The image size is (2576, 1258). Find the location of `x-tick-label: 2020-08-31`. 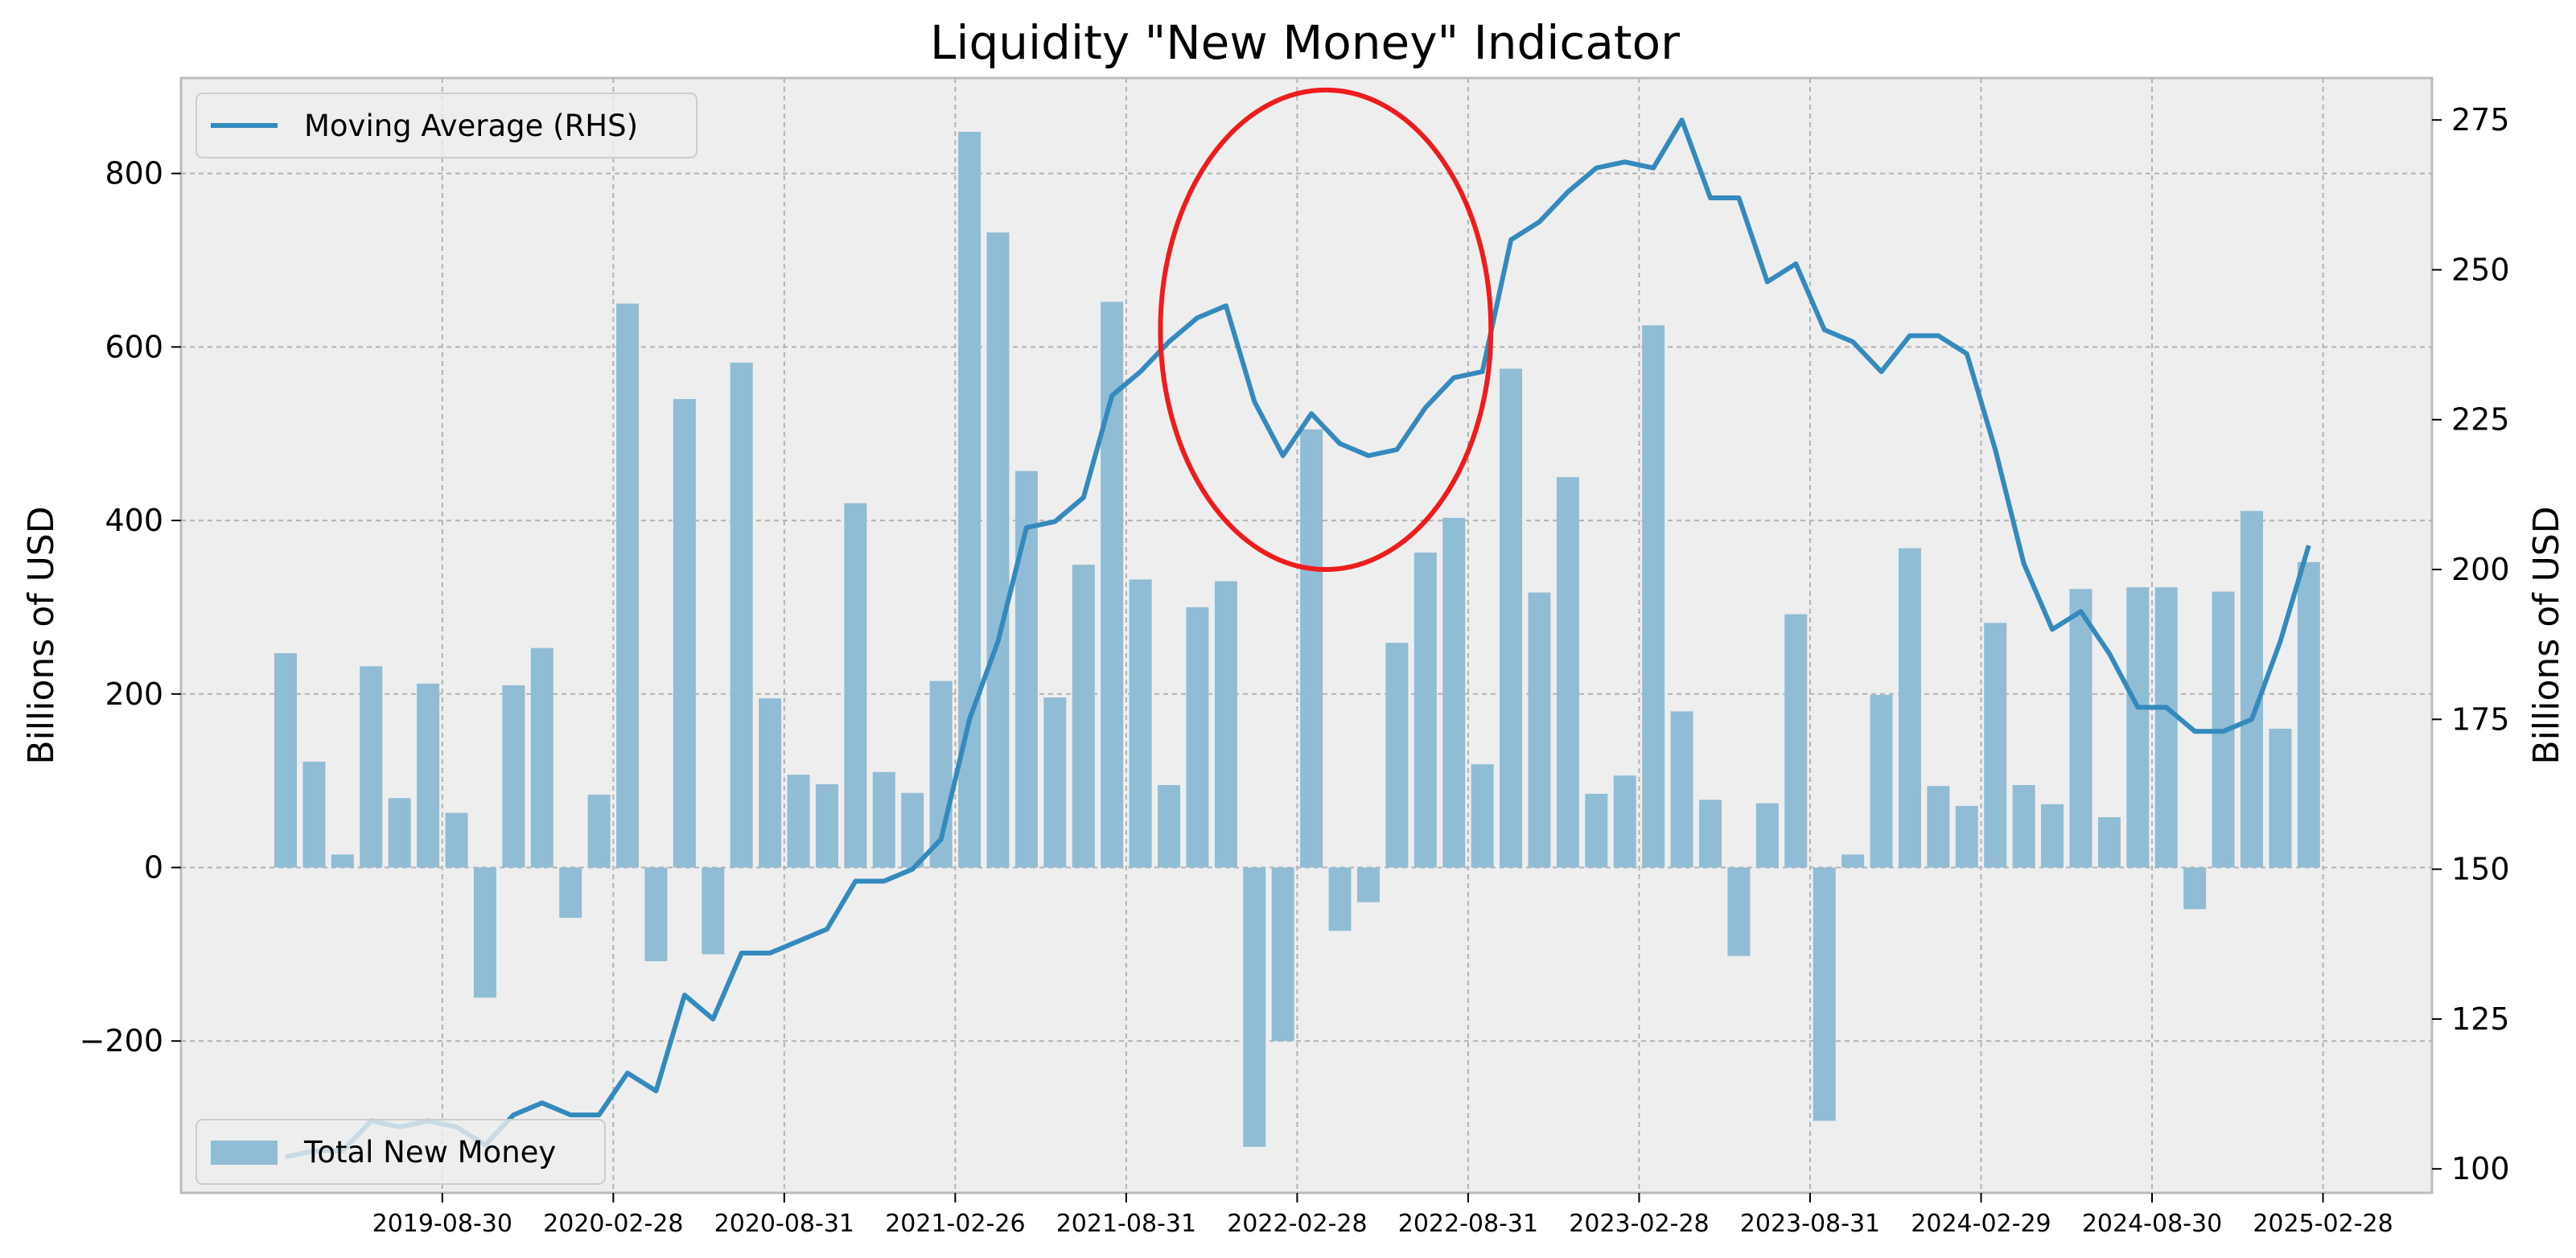

x-tick-label: 2020-08-31 is located at coordinates (784, 1224).